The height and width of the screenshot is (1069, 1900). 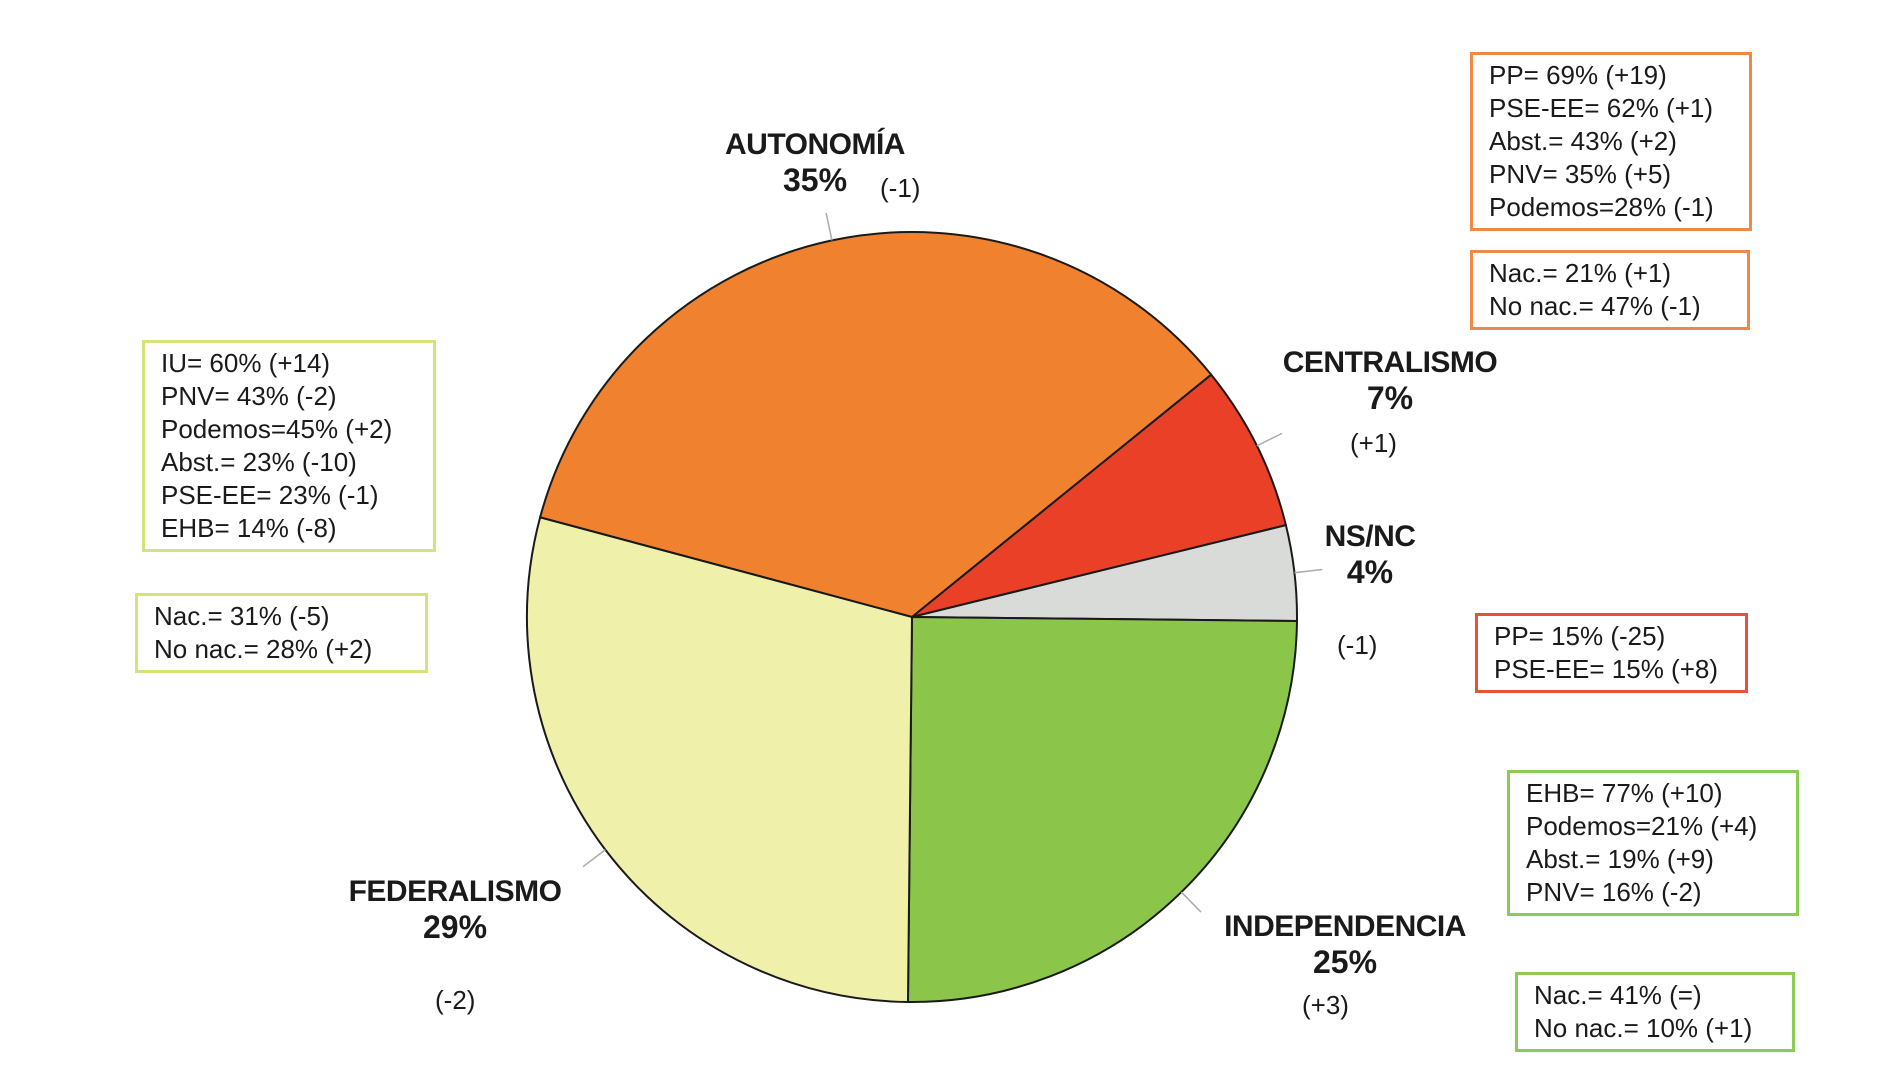 What do you see at coordinates (1580, 636) in the screenshot?
I see `box-line: PP= 15% (-25)` at bounding box center [1580, 636].